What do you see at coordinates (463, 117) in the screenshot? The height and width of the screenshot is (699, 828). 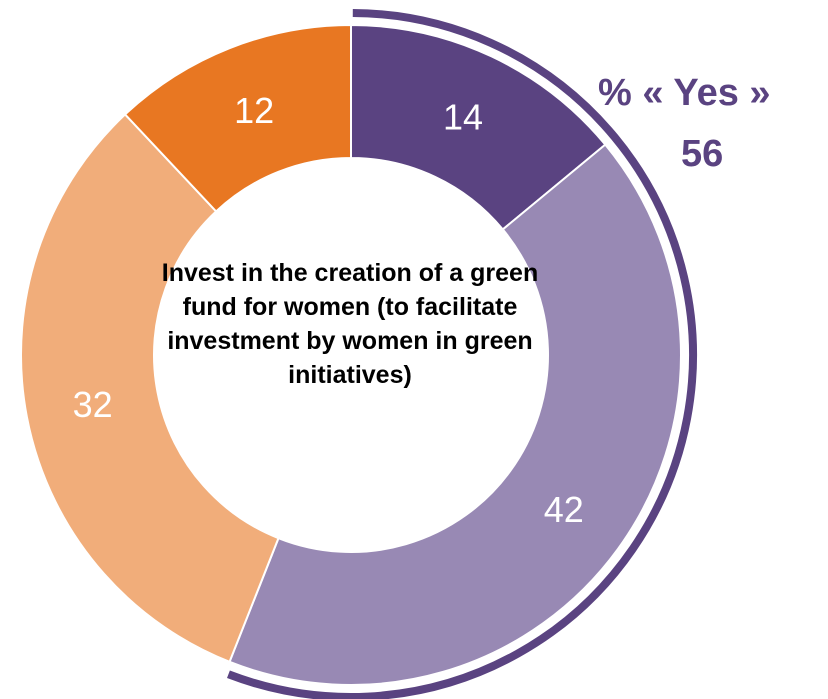 I see `slice-label-14: 14` at bounding box center [463, 117].